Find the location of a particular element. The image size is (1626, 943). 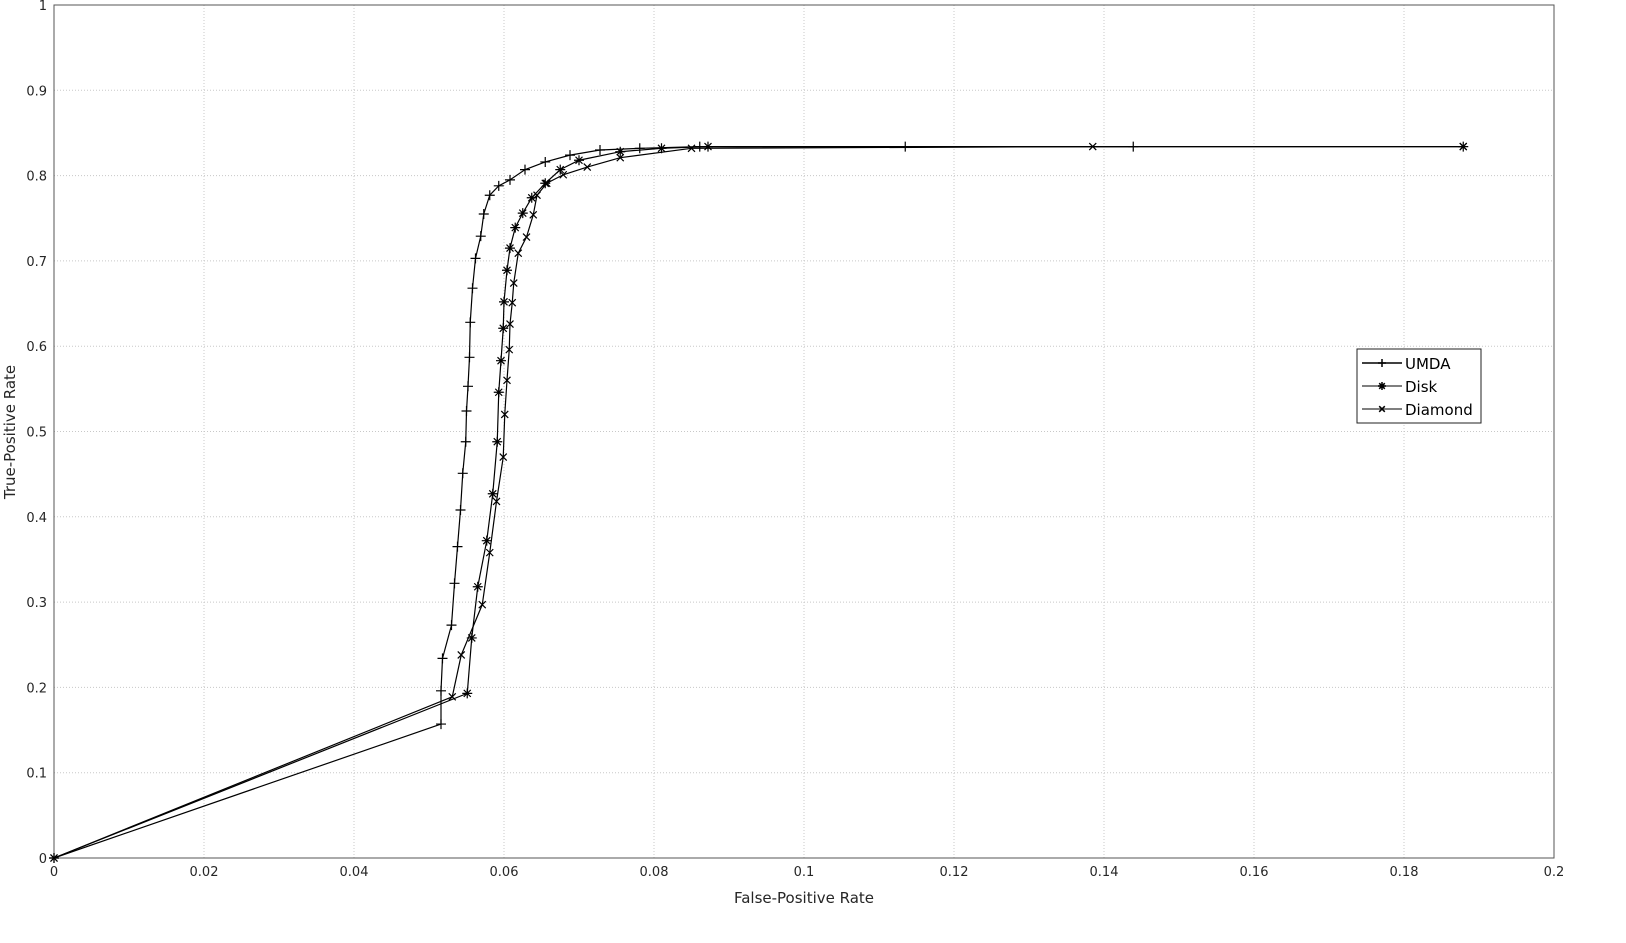

x-tick-label: 0.16 is located at coordinates (1254, 872).